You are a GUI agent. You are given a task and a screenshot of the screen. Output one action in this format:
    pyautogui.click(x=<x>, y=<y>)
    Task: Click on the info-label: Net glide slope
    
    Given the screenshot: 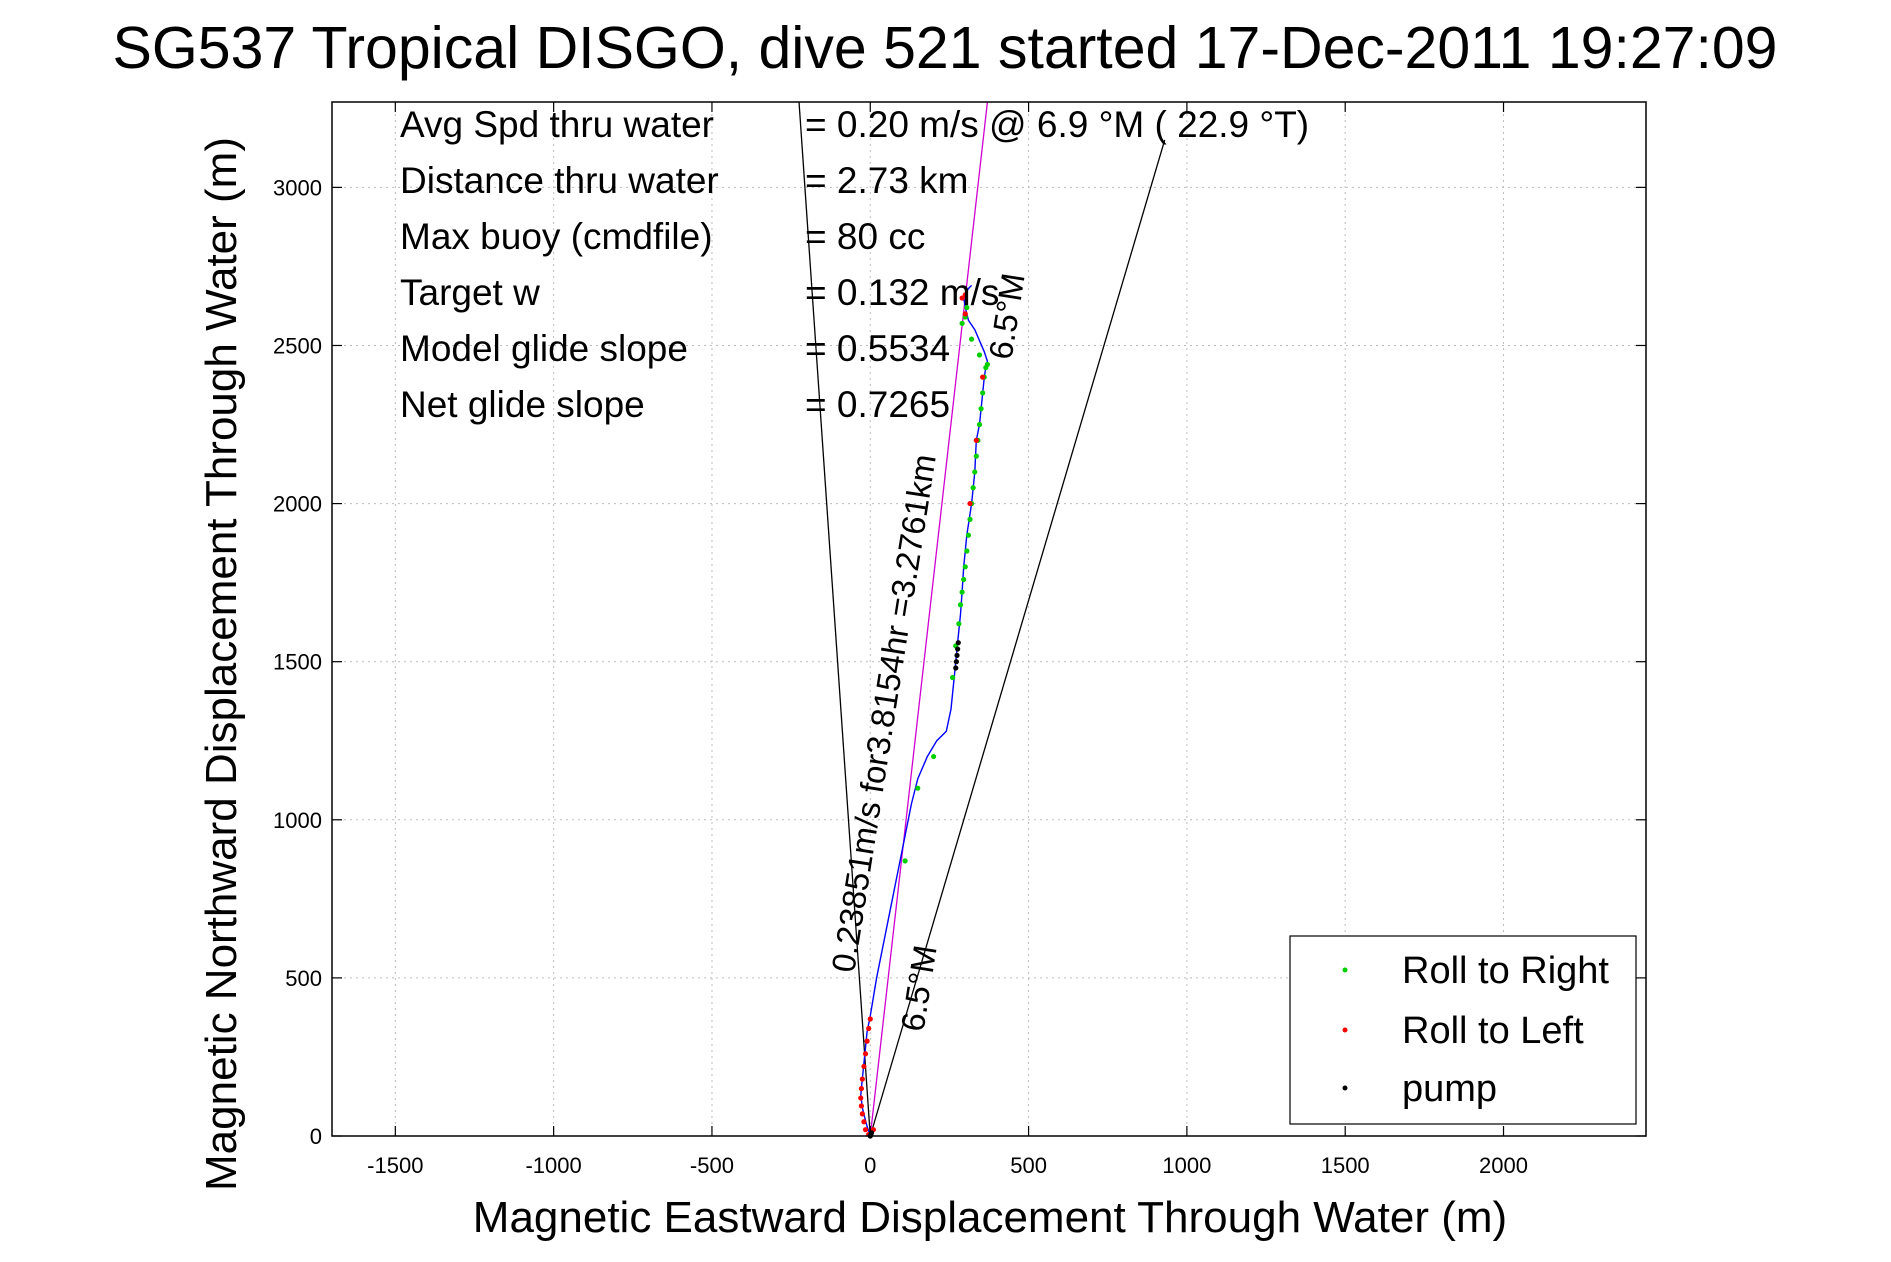 What is the action you would take?
    pyautogui.click(x=522, y=404)
    